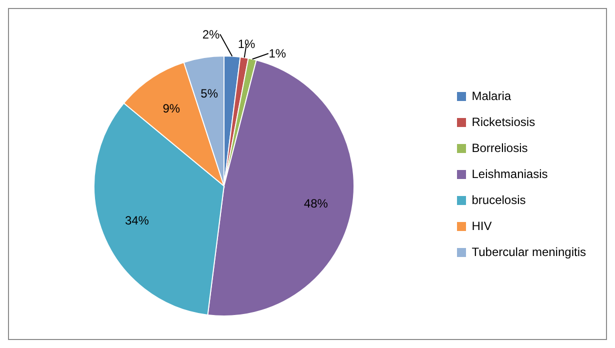 The width and height of the screenshot is (615, 348). Describe the element at coordinates (504, 122) in the screenshot. I see `legend-label: Ricketsiosis` at that location.